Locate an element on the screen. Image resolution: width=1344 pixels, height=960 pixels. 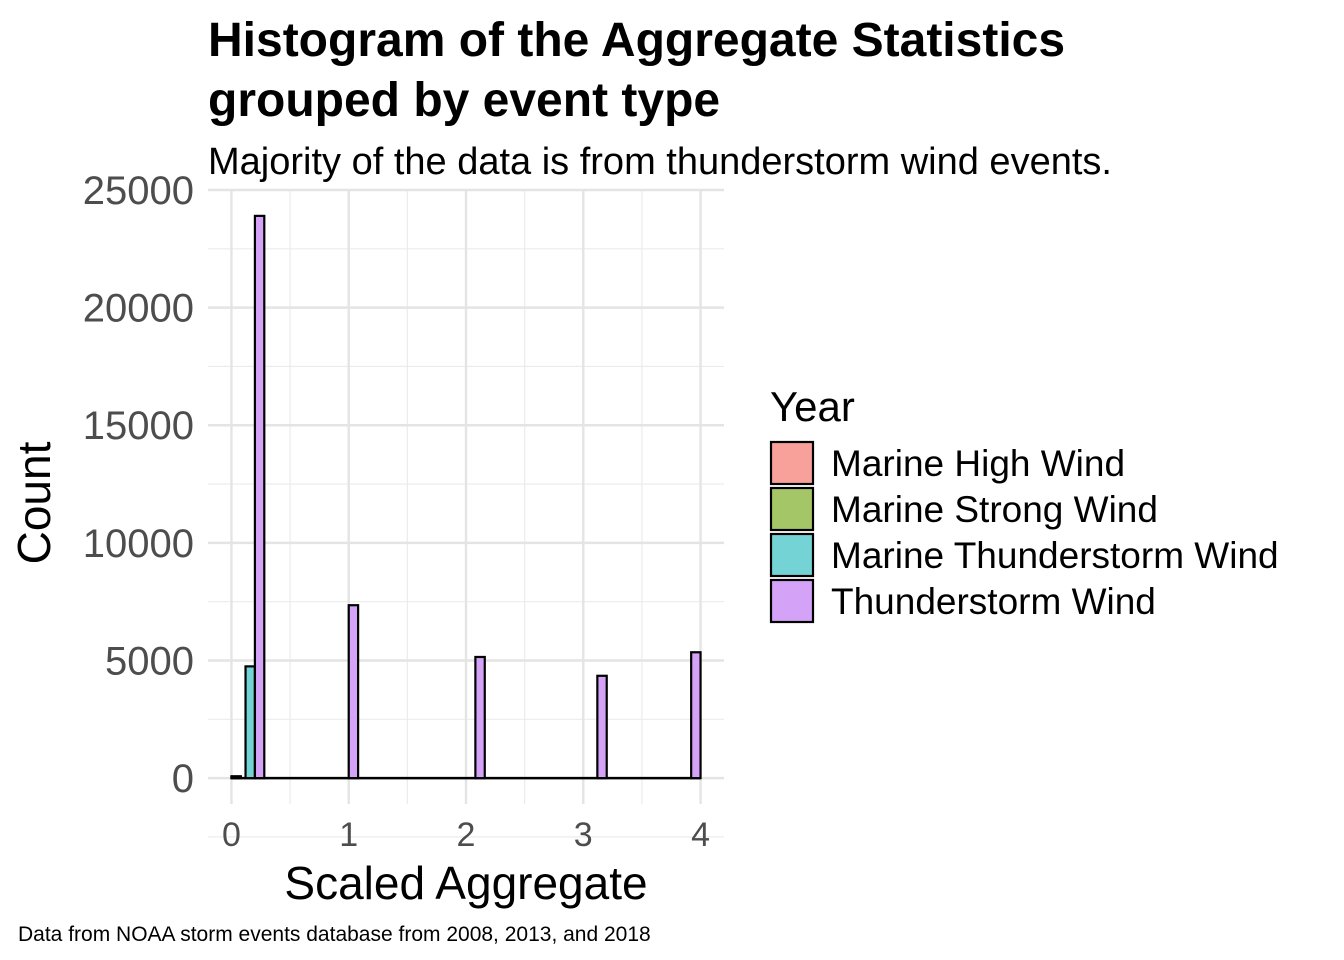
x-tick-label: 1 is located at coordinates (348, 835).